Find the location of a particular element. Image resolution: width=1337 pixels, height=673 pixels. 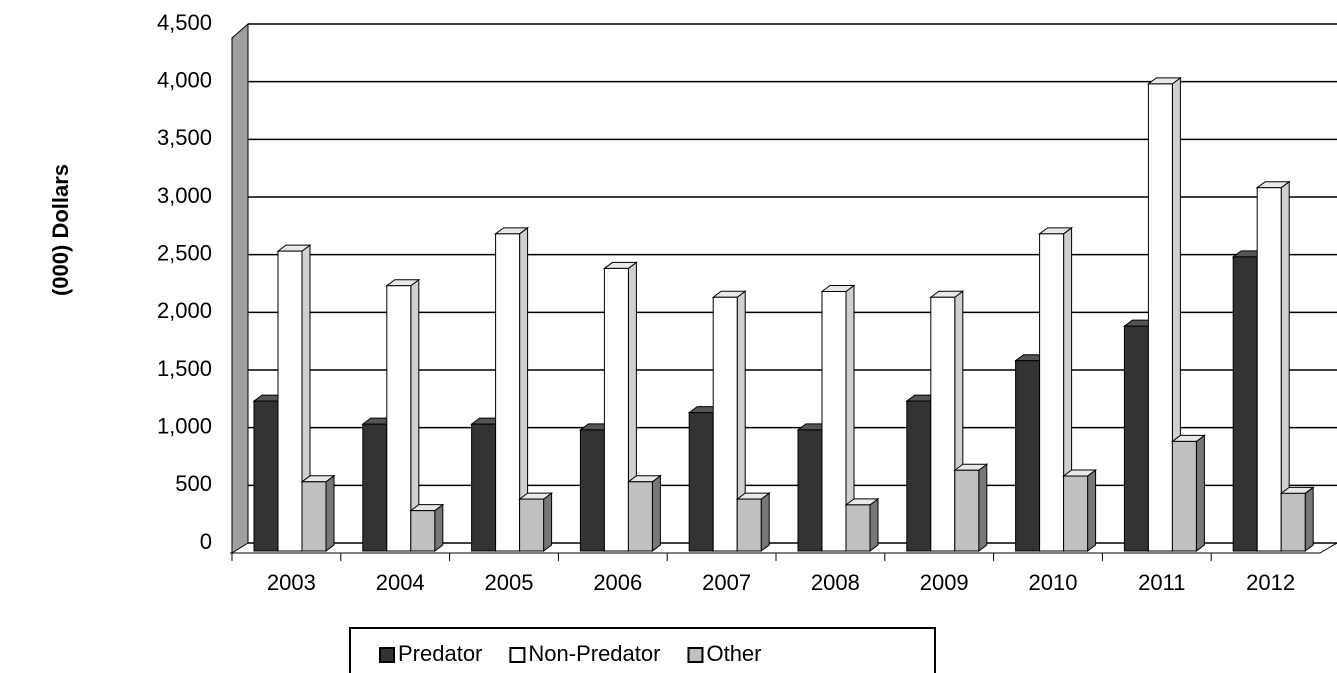

y-tick-label: 1,000 is located at coordinates (184, 425).